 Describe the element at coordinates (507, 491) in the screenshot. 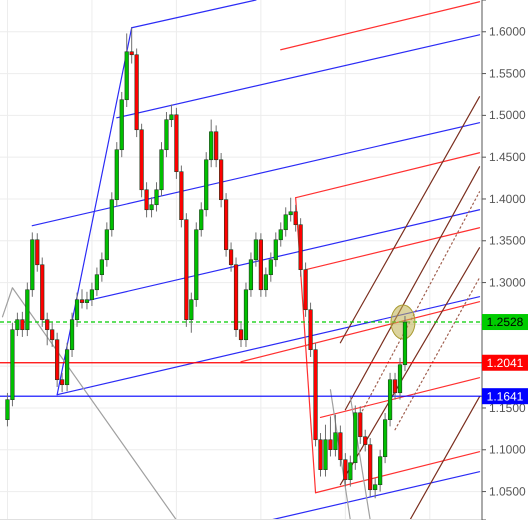

I see `y-tick-label: 1.0500` at that location.